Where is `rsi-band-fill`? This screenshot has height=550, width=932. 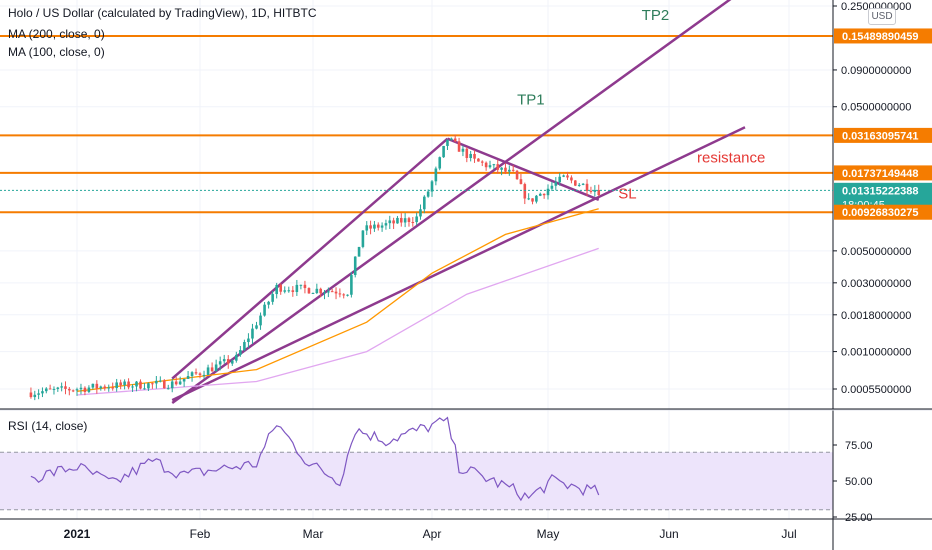
rsi-band-fill is located at coordinates (416, 481).